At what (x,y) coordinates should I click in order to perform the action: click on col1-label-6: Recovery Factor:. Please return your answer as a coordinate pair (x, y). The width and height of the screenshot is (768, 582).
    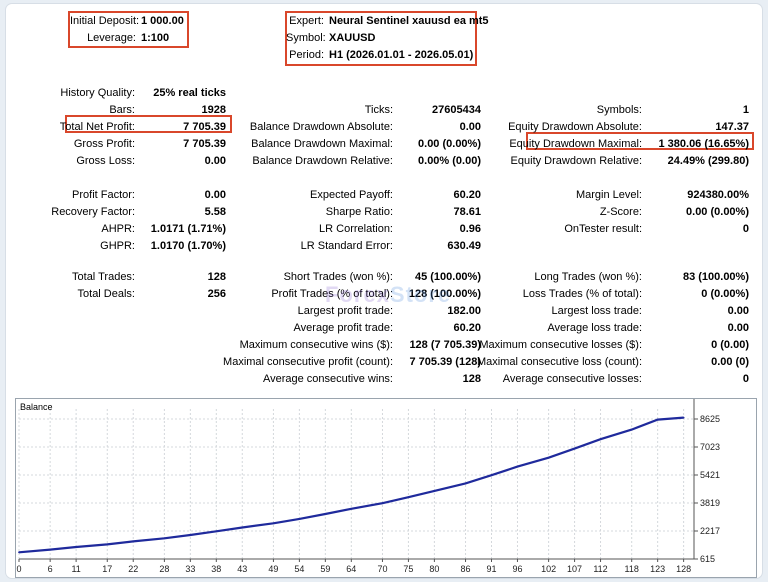
    Looking at the image, I should click on (93, 212).